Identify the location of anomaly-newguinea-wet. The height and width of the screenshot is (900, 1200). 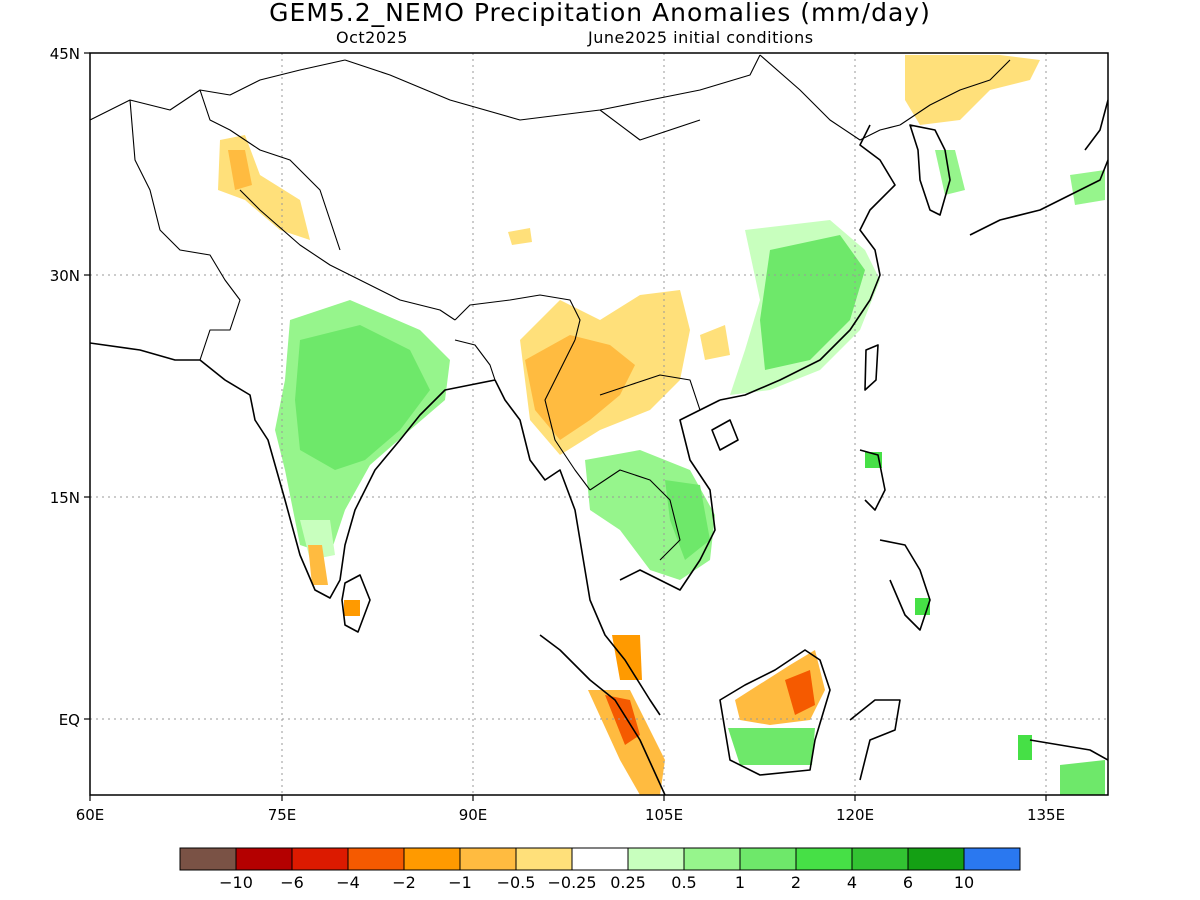
(1082, 777).